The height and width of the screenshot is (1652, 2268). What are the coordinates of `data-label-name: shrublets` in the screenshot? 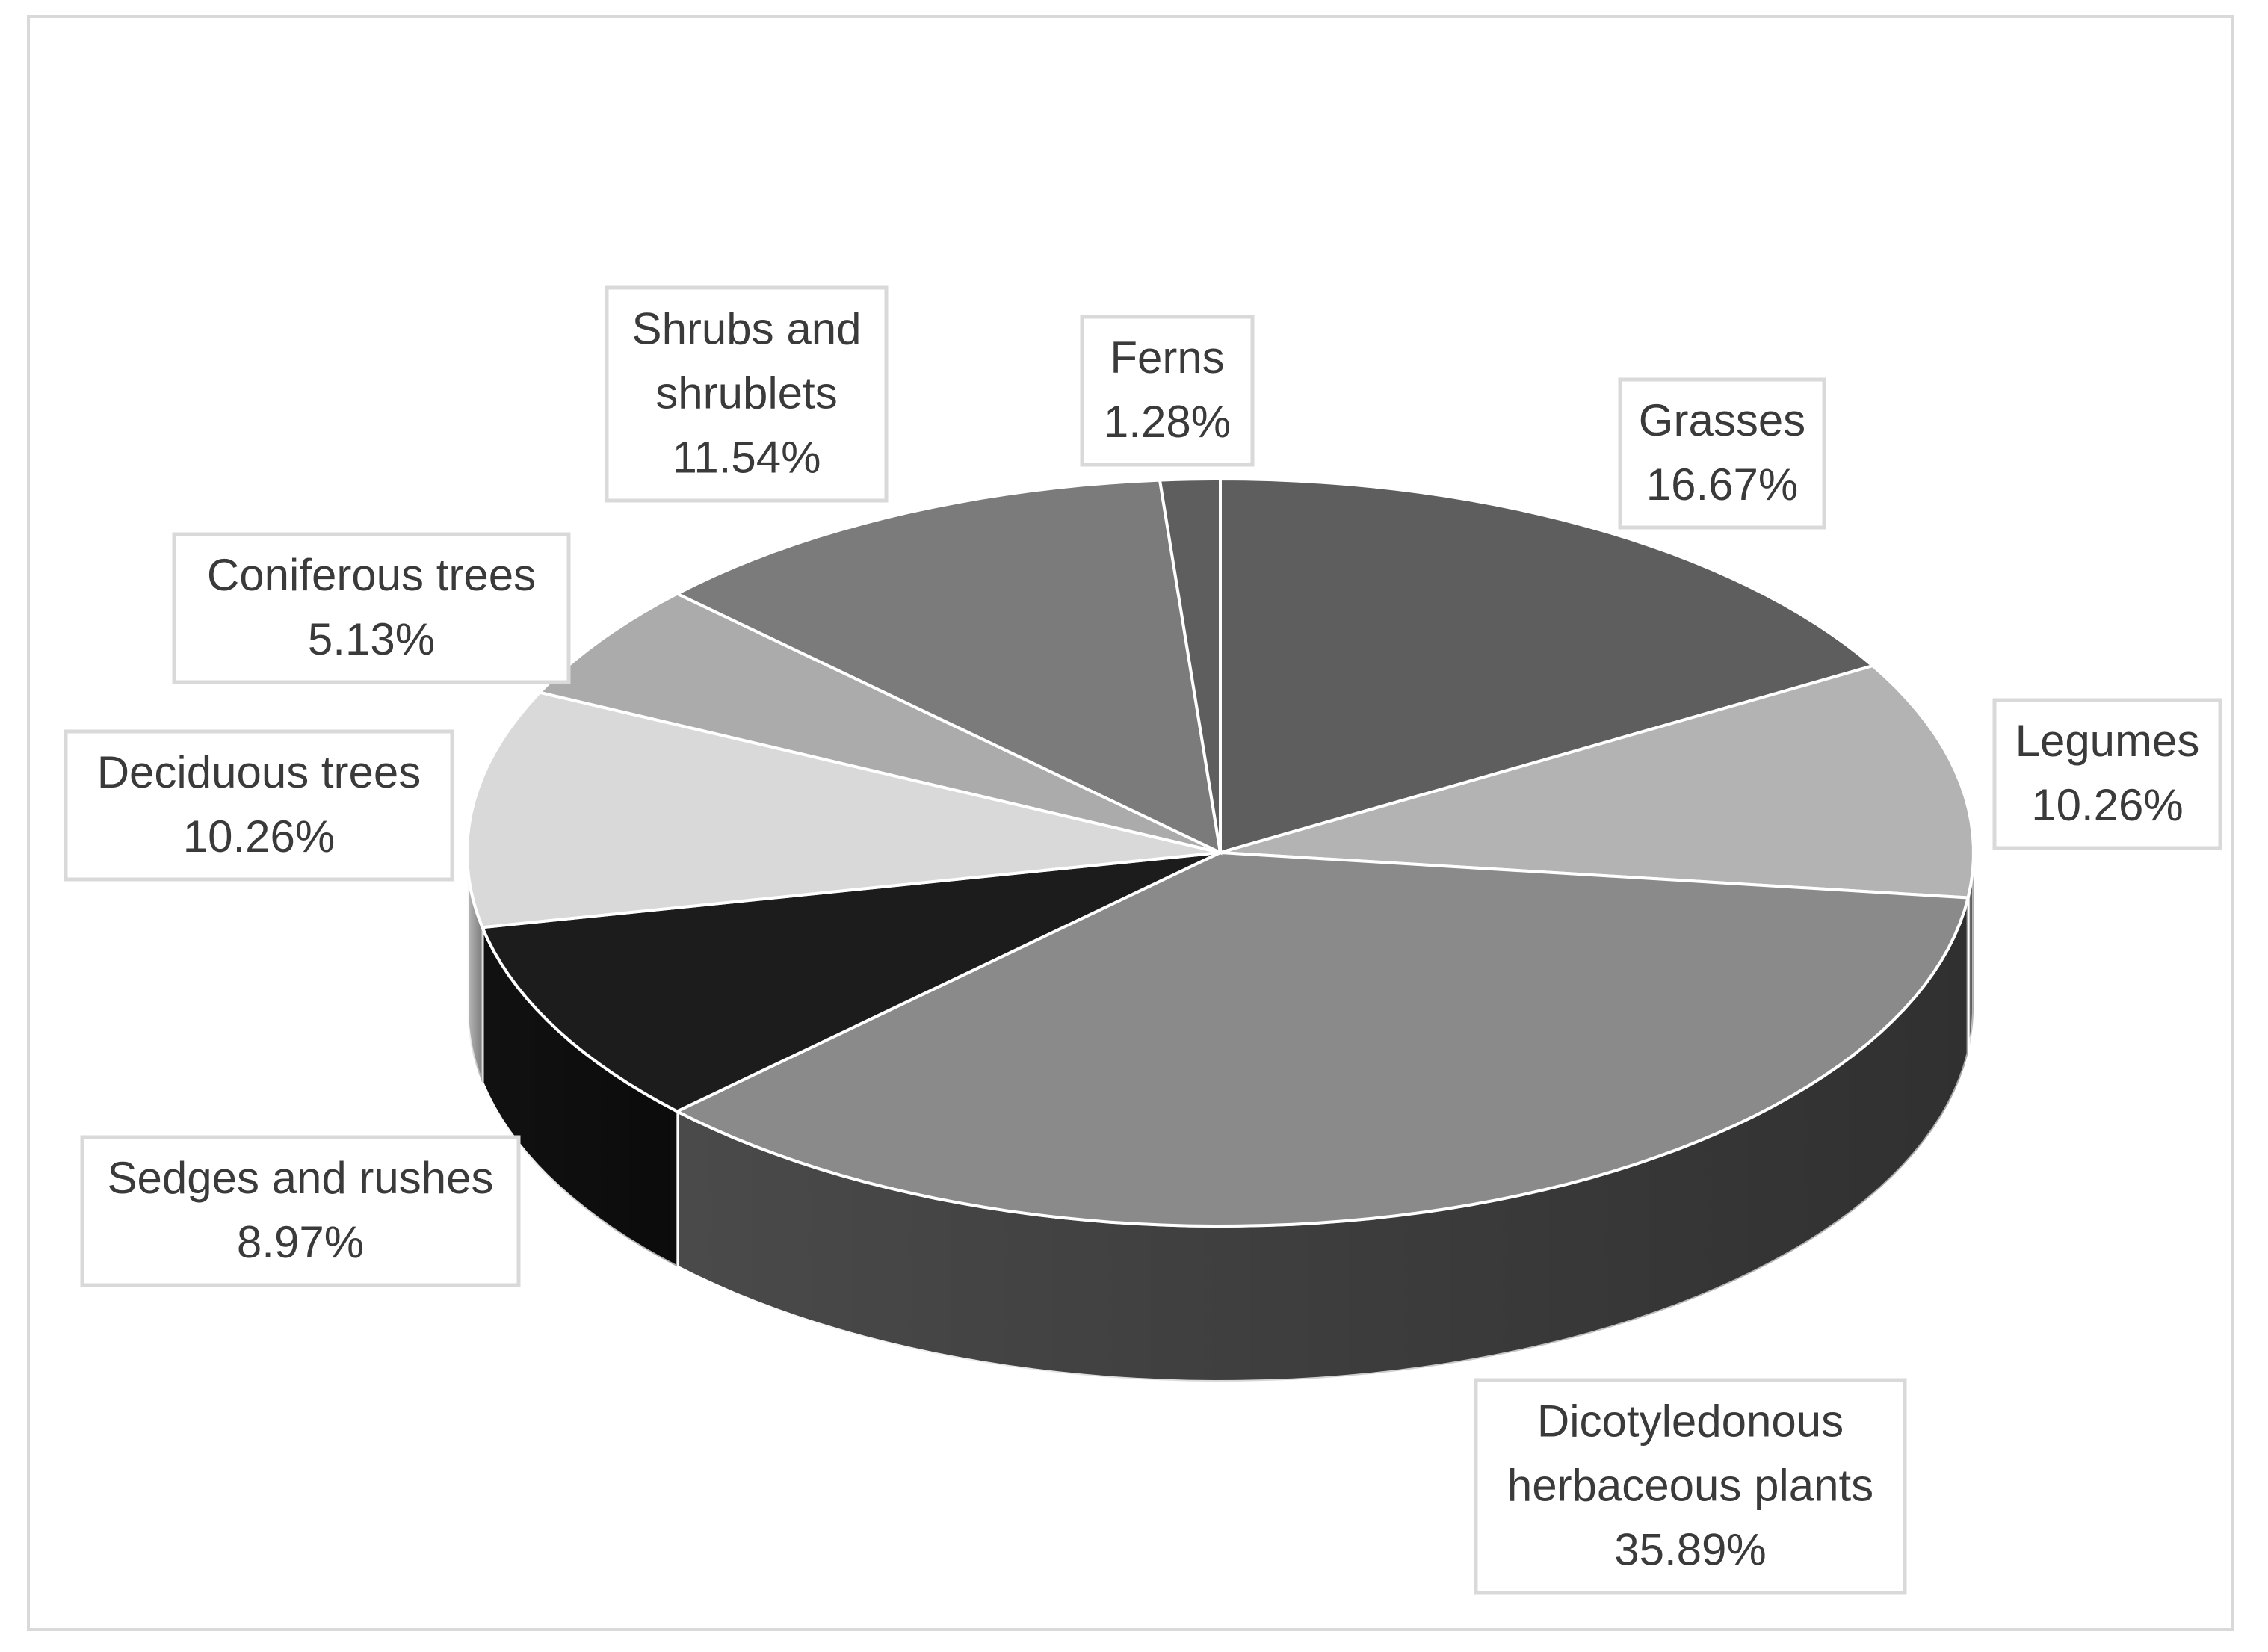 It's located at (746, 393).